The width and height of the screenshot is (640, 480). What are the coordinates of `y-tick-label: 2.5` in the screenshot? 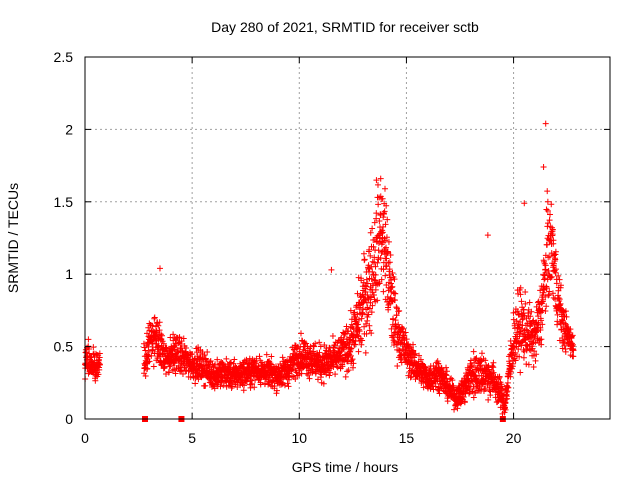 It's located at (64, 57).